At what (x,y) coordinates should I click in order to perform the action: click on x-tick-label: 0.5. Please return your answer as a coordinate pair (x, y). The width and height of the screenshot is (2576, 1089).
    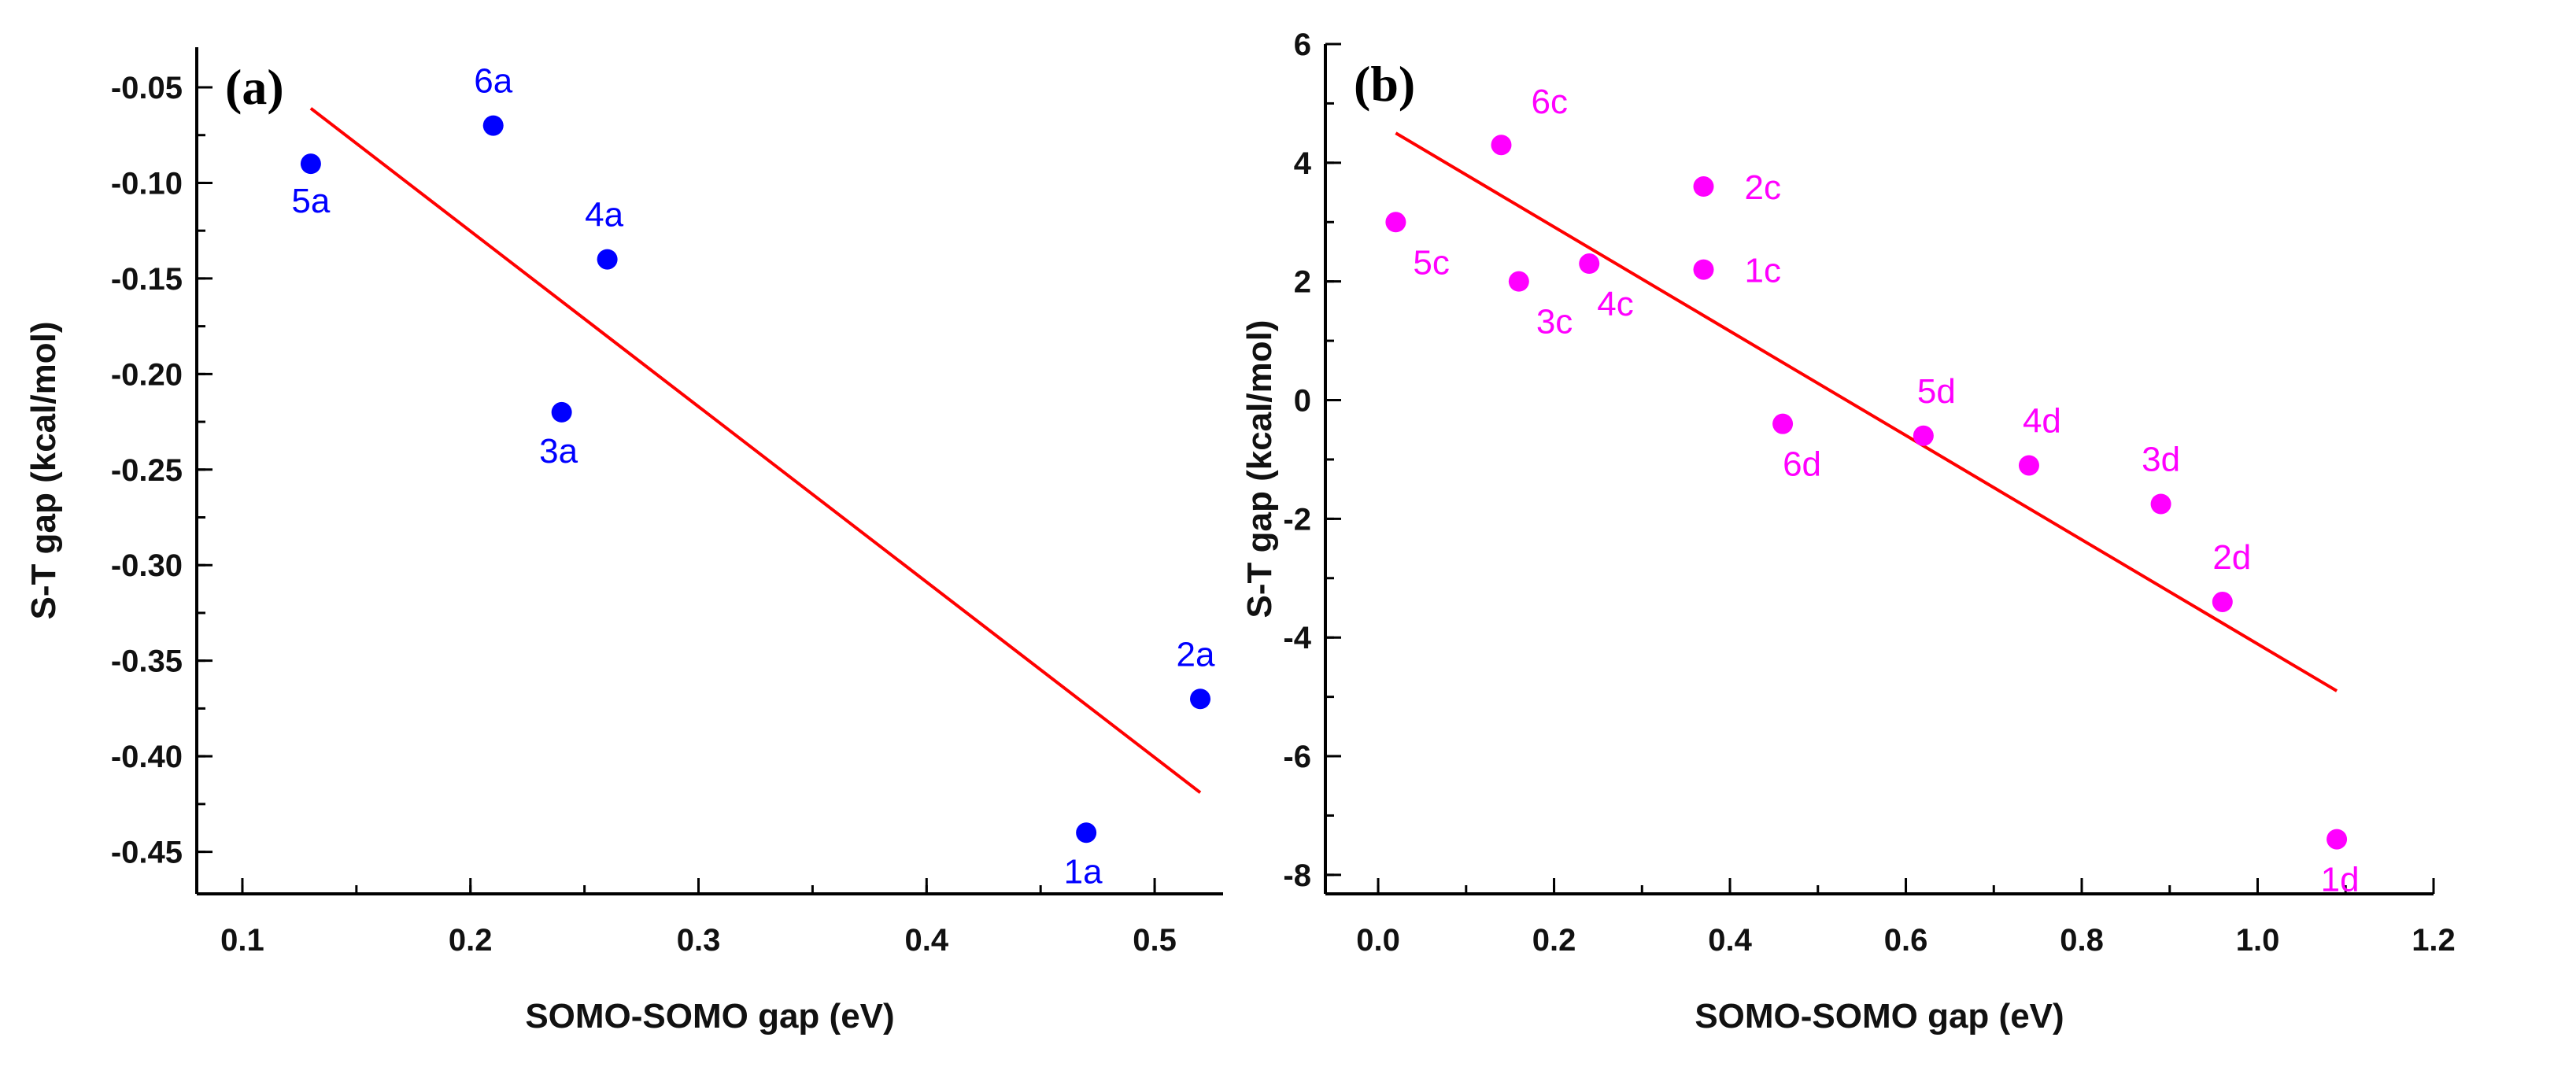
    Looking at the image, I should click on (1155, 941).